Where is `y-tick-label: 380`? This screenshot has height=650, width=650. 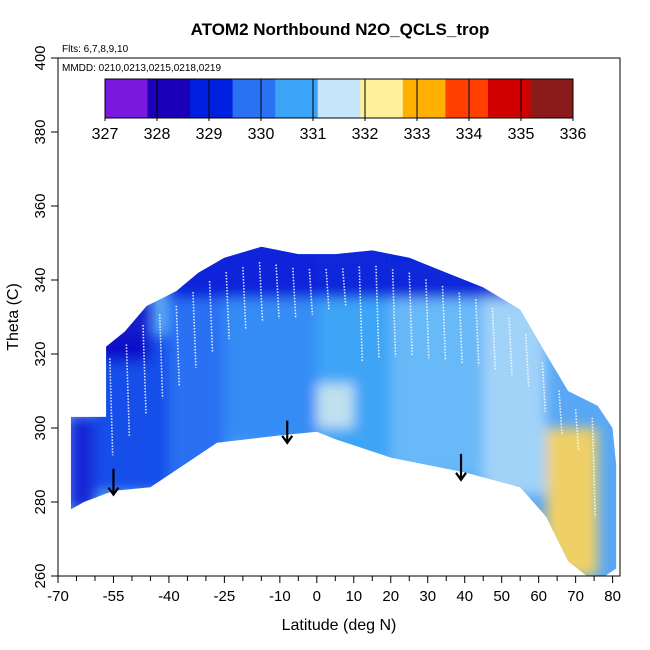 y-tick-label: 380 is located at coordinates (40, 131).